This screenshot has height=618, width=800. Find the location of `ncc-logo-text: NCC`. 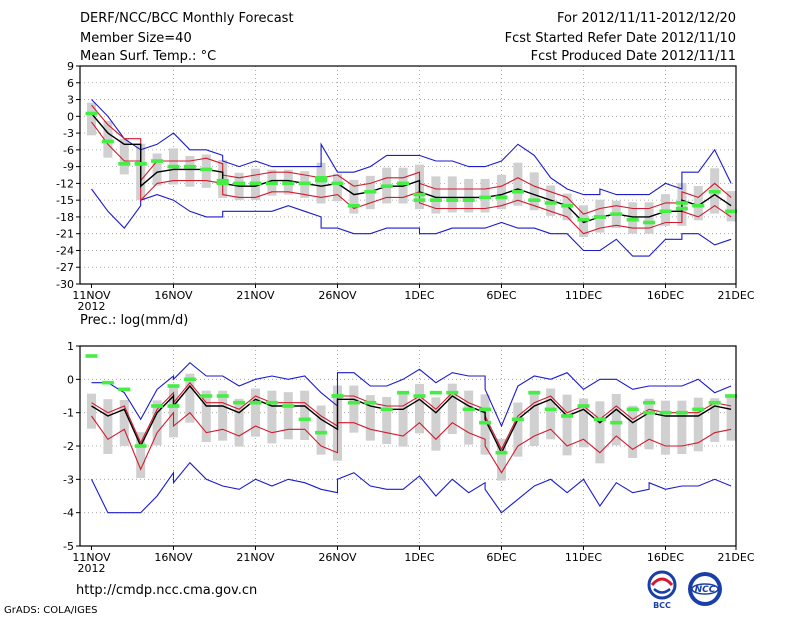

ncc-logo-text: NCC is located at coordinates (705, 590).